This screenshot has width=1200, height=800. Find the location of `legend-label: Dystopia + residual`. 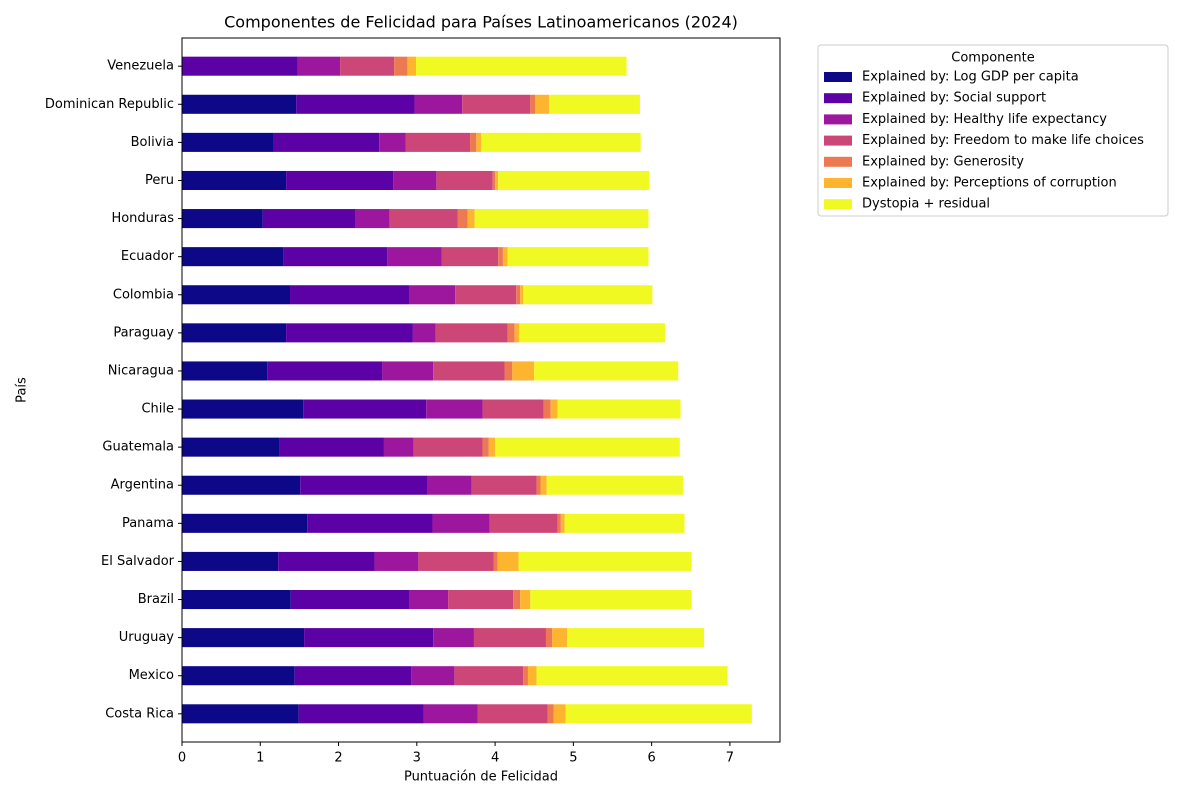

legend-label: Dystopia + residual is located at coordinates (926, 204).